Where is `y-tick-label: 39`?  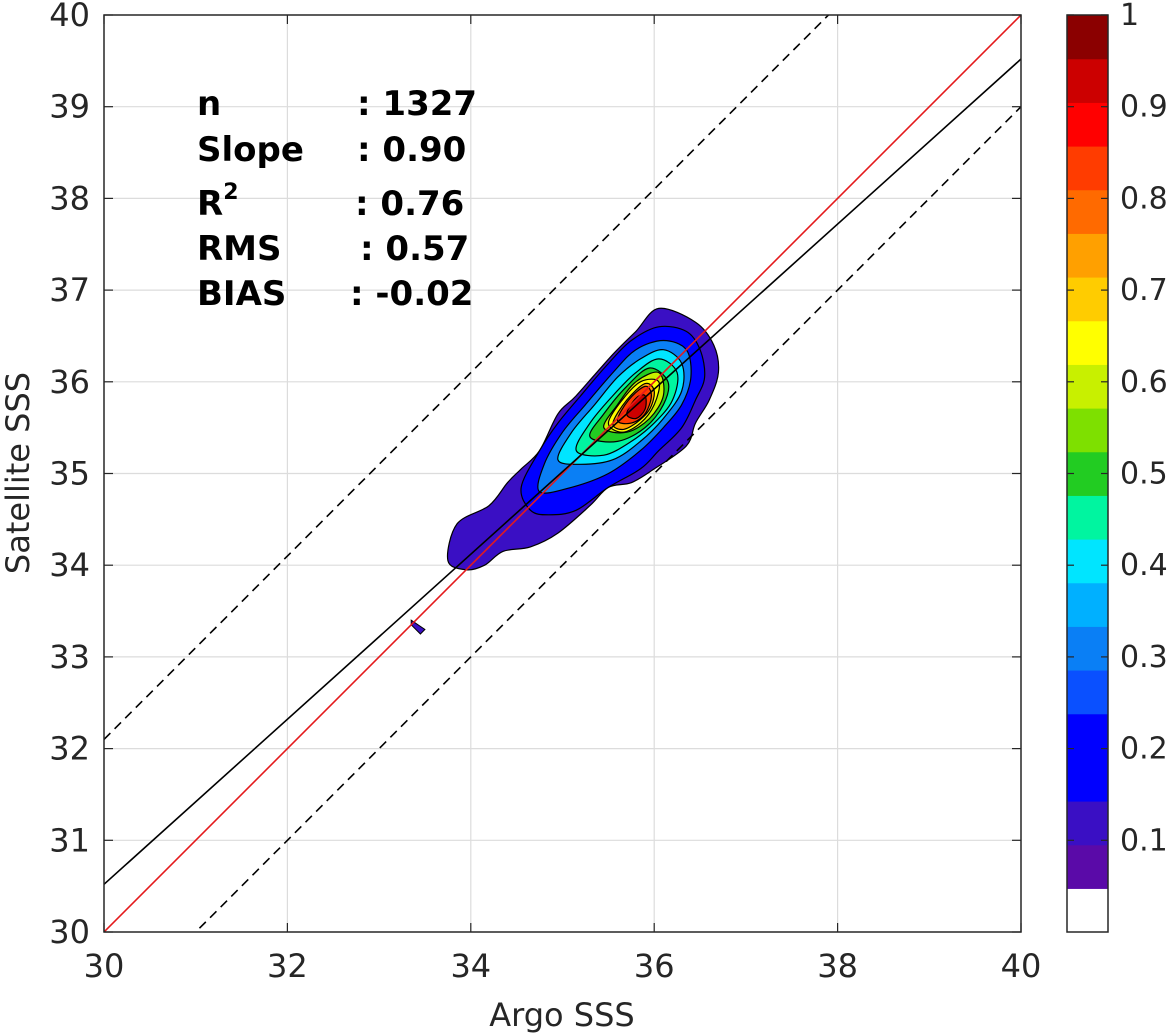 y-tick-label: 39 is located at coordinates (69, 107).